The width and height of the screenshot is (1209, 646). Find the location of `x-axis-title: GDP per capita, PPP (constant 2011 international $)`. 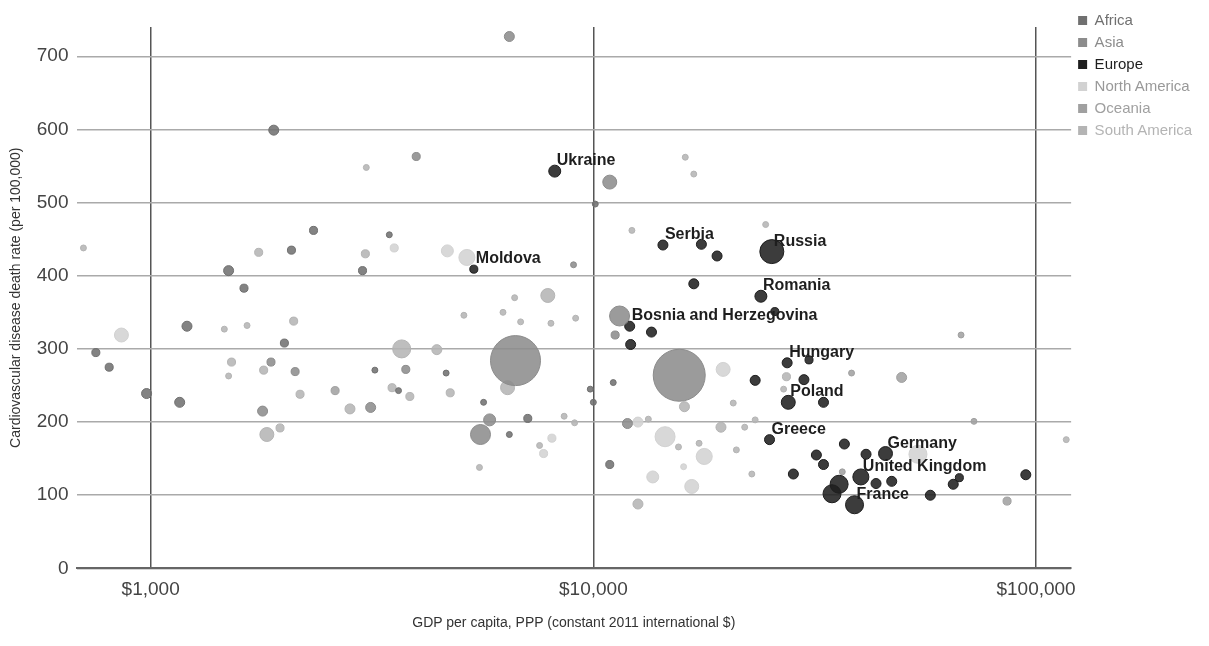

x-axis-title: GDP per capita, PPP (constant 2011 international $) is located at coordinates (574, 622).